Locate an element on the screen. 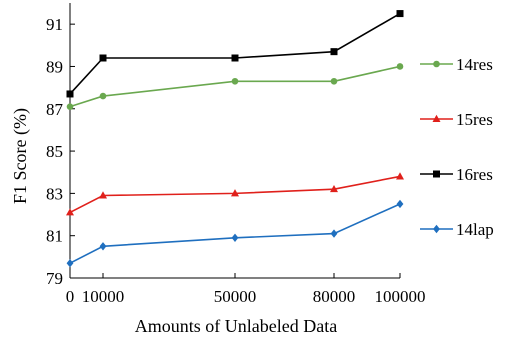 This screenshot has width=514, height=338. legend-item-14res: 14res is located at coordinates (456, 64).